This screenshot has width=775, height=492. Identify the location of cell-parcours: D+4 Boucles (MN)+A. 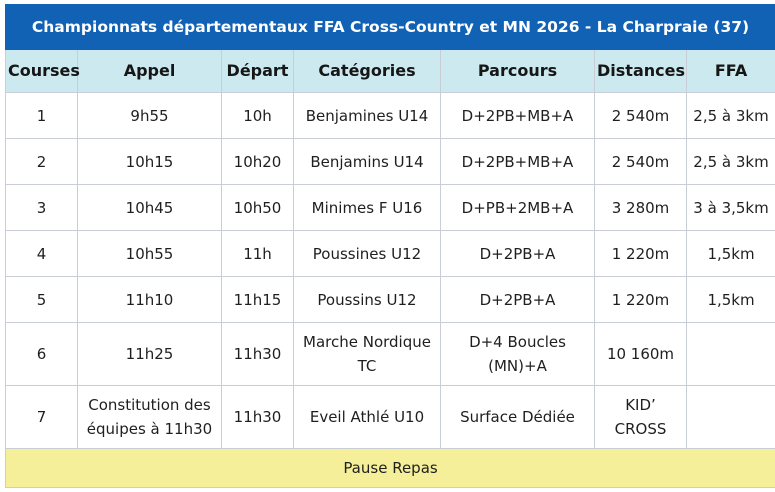
(517, 354).